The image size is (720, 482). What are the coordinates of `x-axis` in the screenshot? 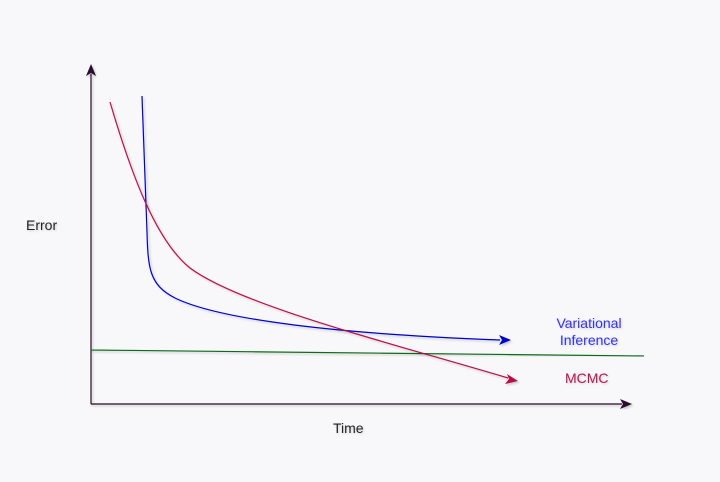 It's located at (361, 404).